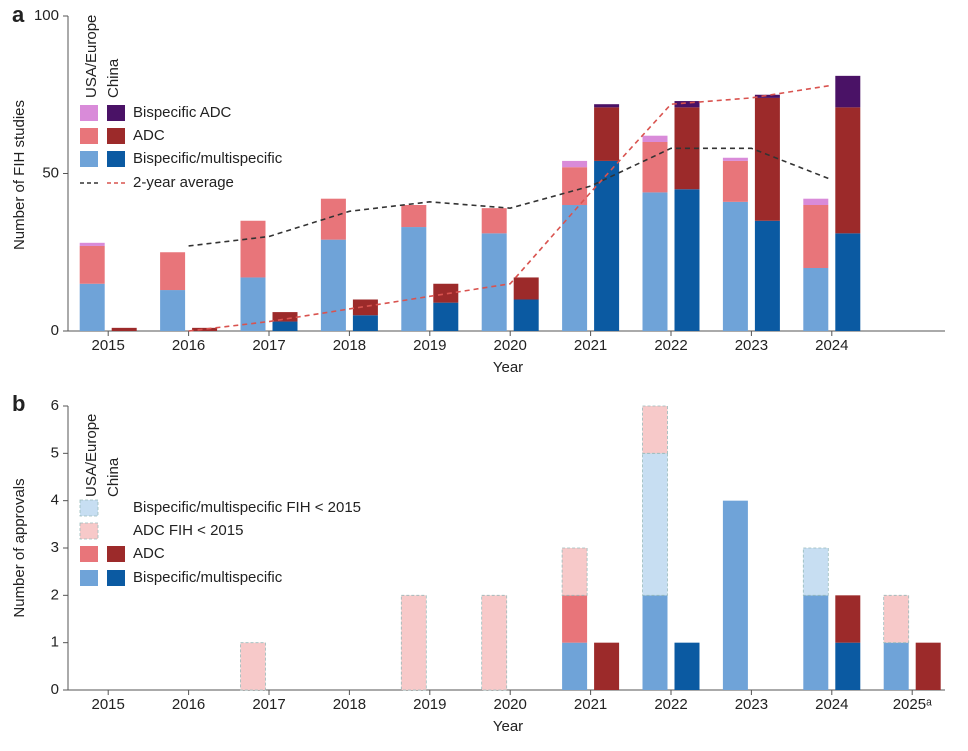  I want to click on legend-group-header: China, so click(113, 477).